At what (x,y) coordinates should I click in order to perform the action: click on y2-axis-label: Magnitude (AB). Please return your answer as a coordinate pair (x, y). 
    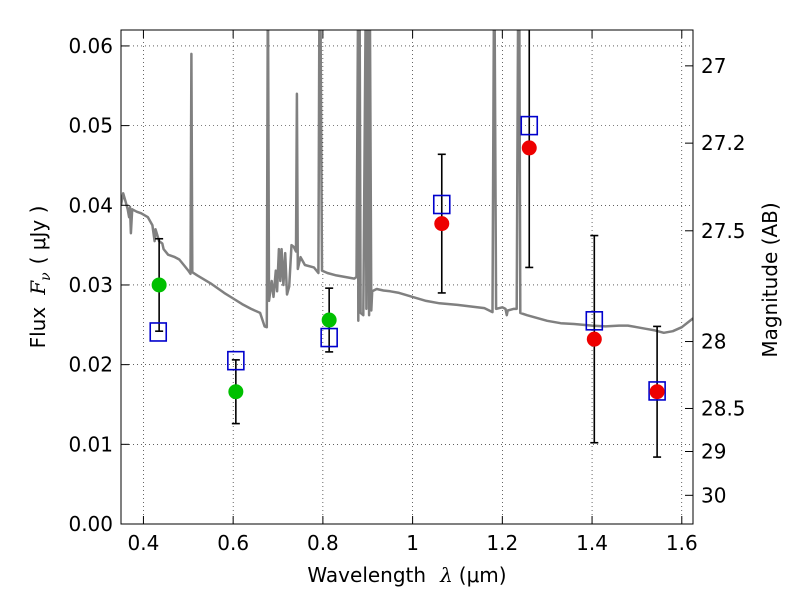
    Looking at the image, I should click on (770, 279).